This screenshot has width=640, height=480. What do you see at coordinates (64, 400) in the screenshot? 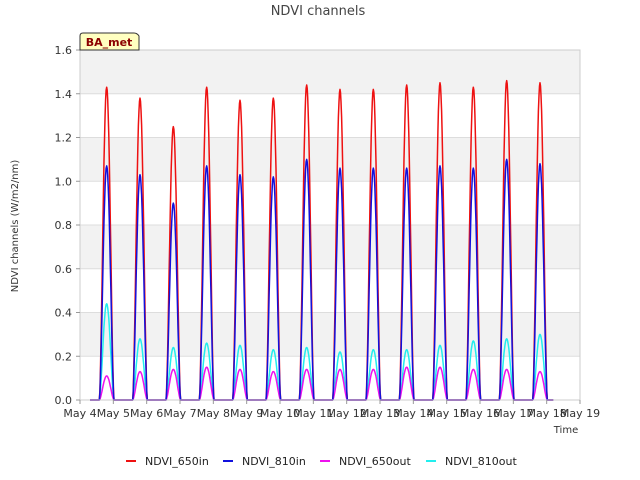
I see `y-tick-label: 0.0` at bounding box center [64, 400].